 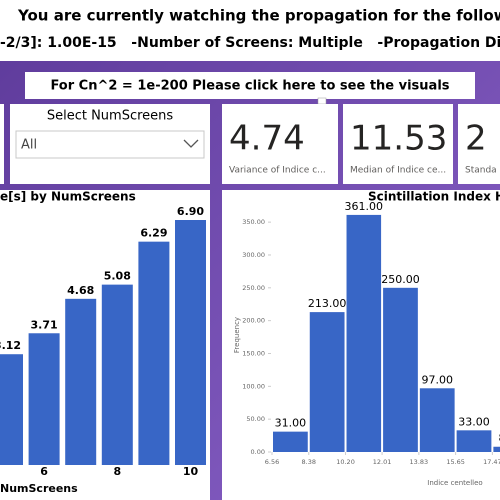 What do you see at coordinates (110, 144) in the screenshot?
I see `slicer-dropdown` at bounding box center [110, 144].